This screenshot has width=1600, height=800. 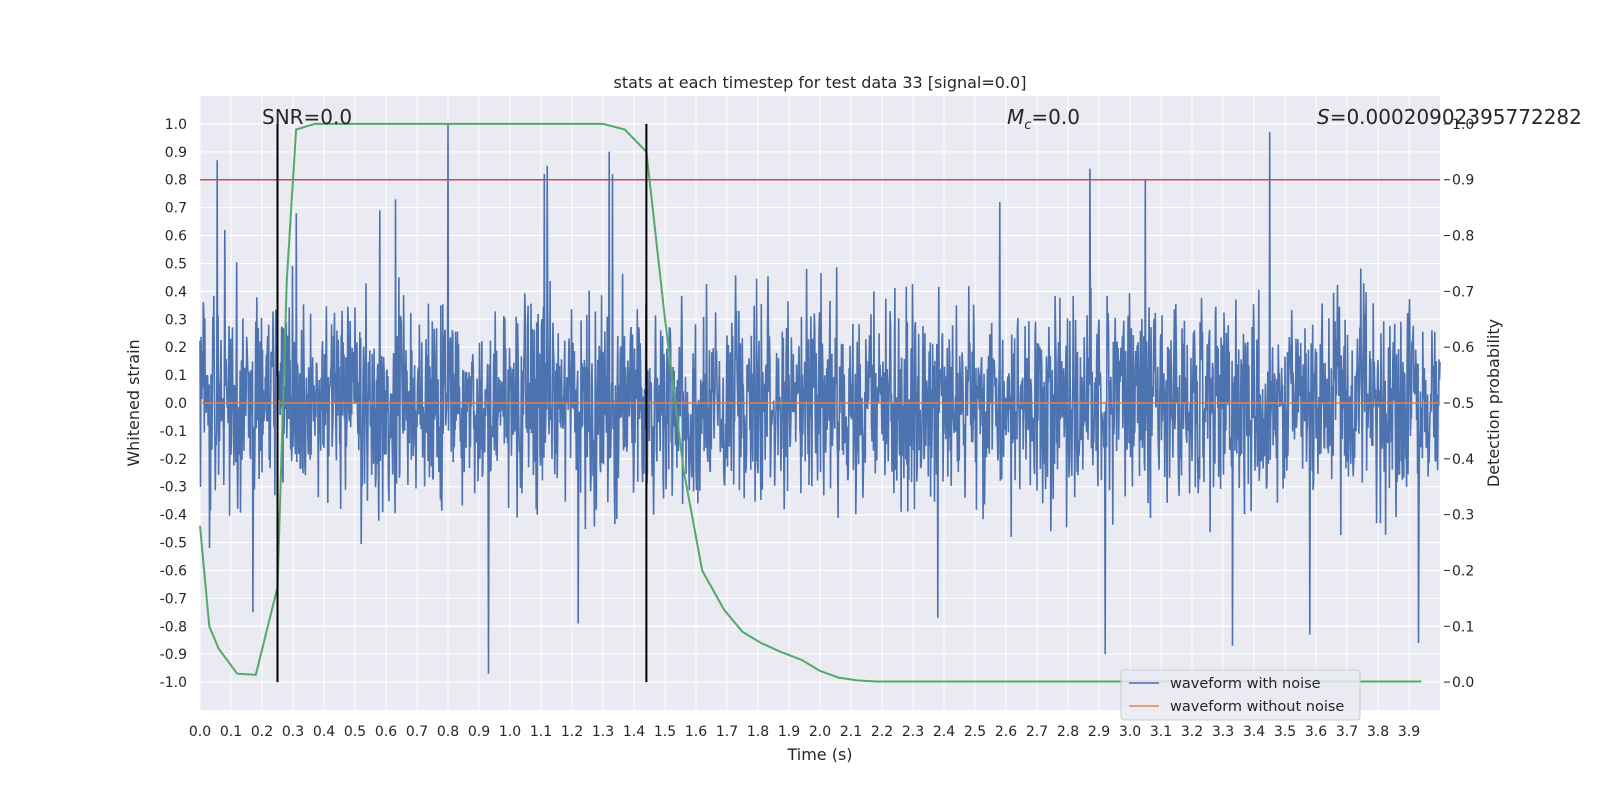 I want to click on y-tick-label: 0.3, so click(x=176, y=320).